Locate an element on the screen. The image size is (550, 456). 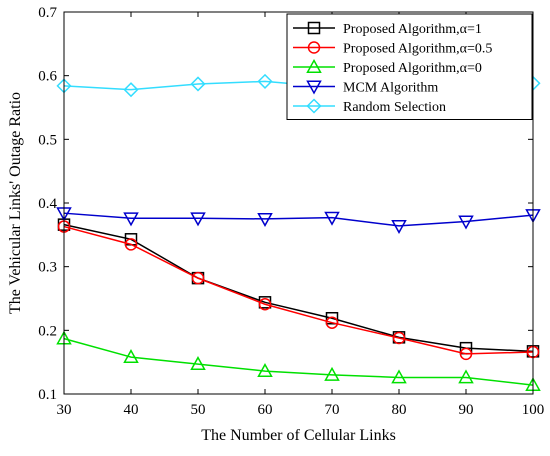
x-axis-label: The Number of Cellular Links is located at coordinates (298, 435).